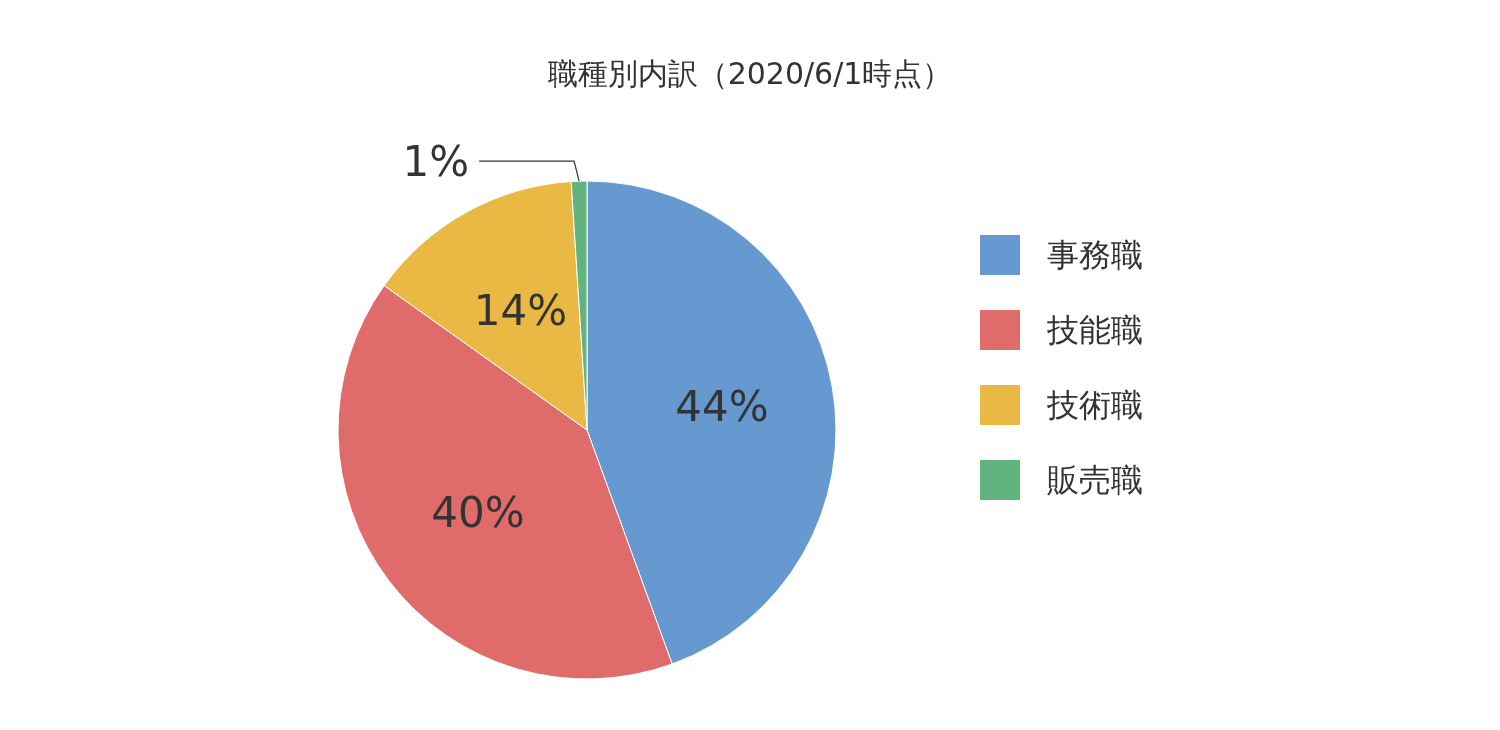  I want to click on legend-label: 事務職, so click(1095, 255).